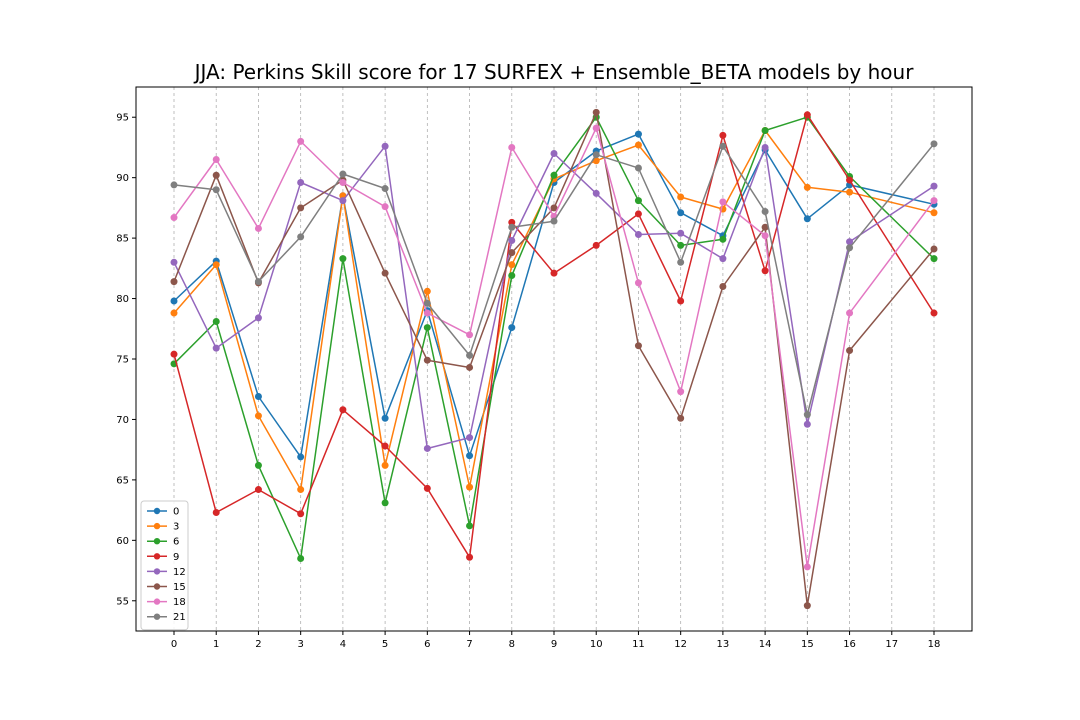 This screenshot has width=1080, height=720. What do you see at coordinates (179, 617) in the screenshot?
I see `legend-label: 21` at bounding box center [179, 617].